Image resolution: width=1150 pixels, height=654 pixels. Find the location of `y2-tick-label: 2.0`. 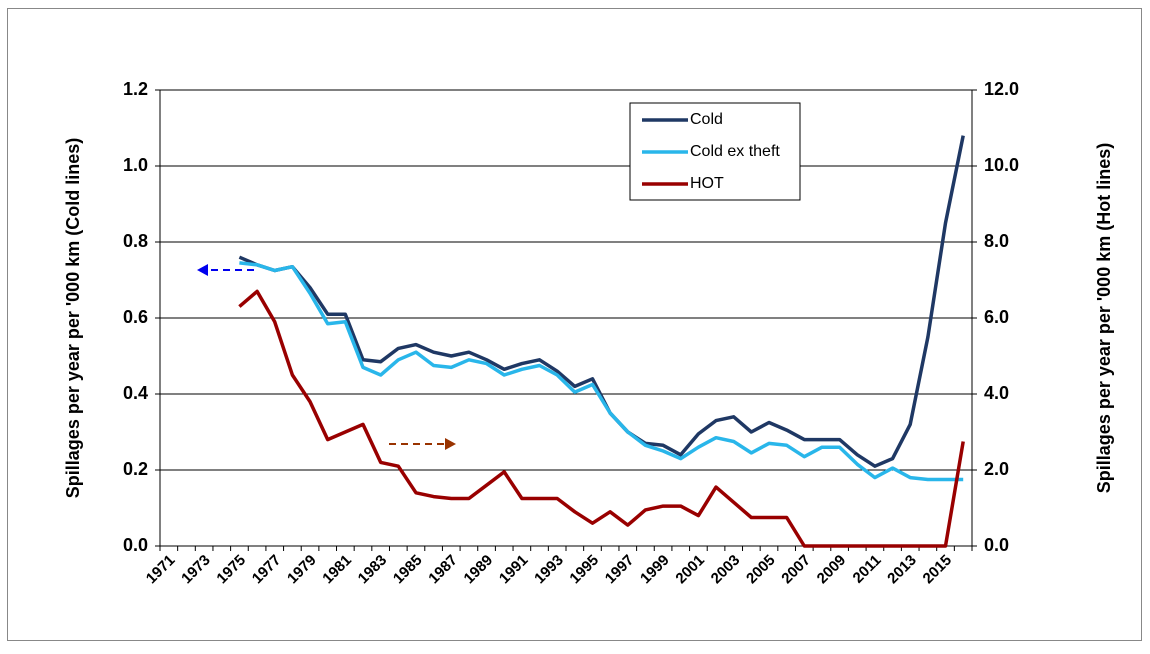

y2-tick-label: 2.0 is located at coordinates (996, 469).